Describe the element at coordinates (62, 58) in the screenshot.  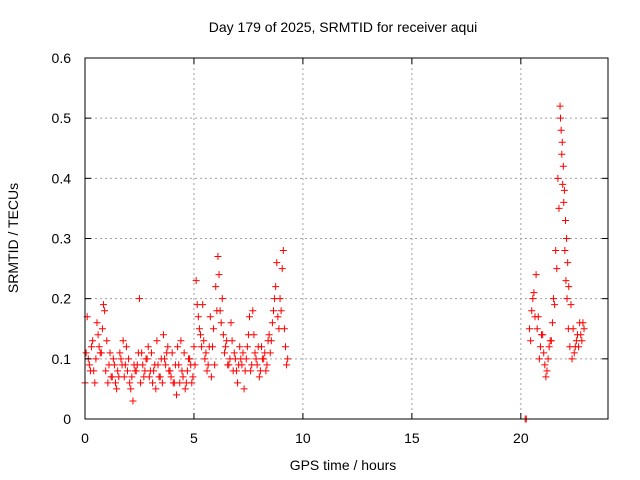
I see `y-tick-label: 0.6` at that location.